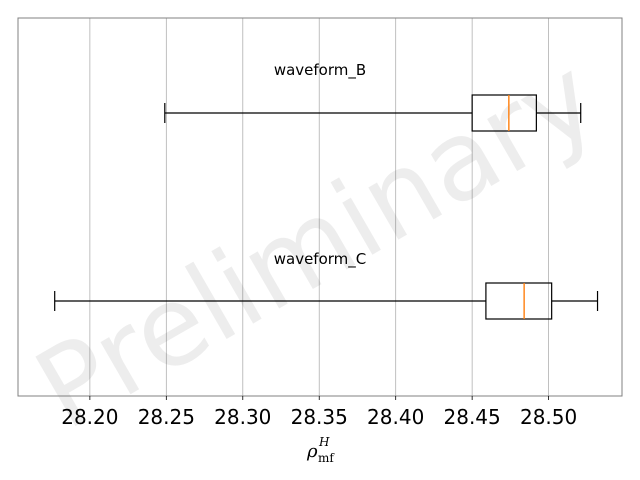 This screenshot has height=480, width=640. I want to click on x-tick-label: 28.40, so click(395, 417).